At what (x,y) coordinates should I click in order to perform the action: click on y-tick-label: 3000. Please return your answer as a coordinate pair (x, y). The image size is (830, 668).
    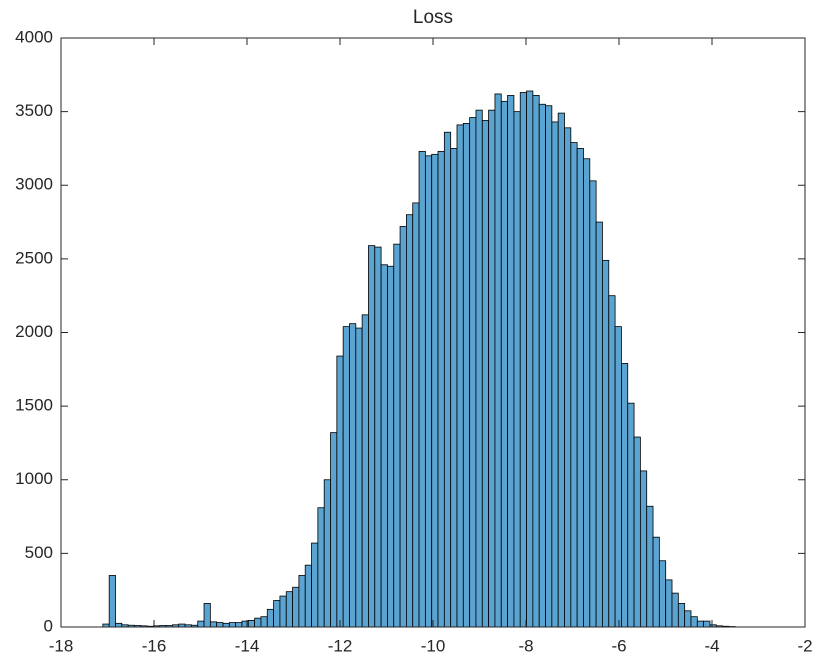
    Looking at the image, I should click on (34, 184).